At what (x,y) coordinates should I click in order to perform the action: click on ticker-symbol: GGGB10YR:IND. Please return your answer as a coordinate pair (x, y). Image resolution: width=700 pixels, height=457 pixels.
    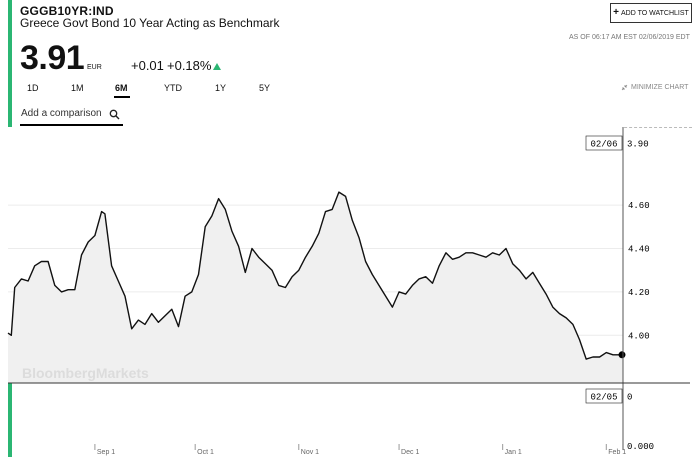
    Looking at the image, I should click on (67, 11).